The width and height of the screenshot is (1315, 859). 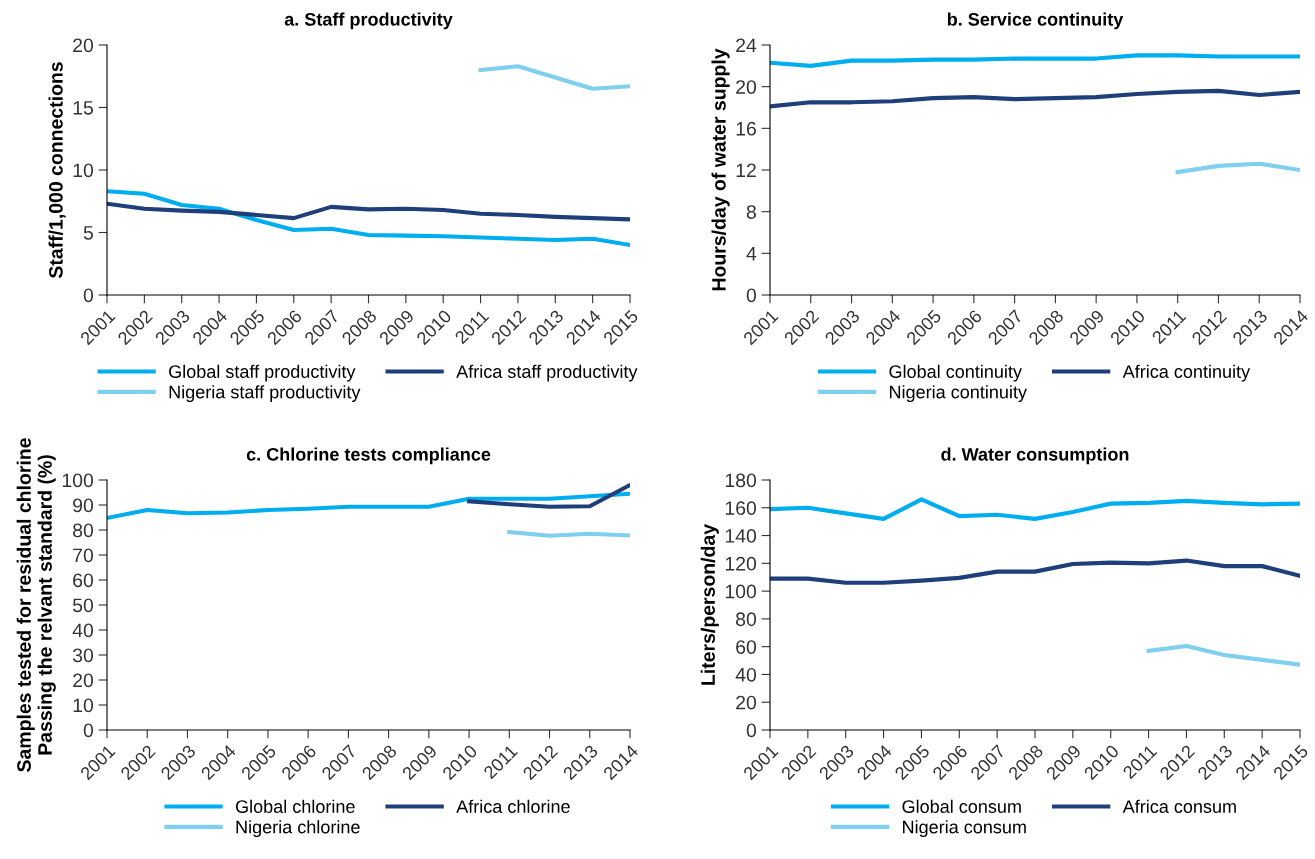 I want to click on legend-label: Global chlorine, so click(x=295, y=806).